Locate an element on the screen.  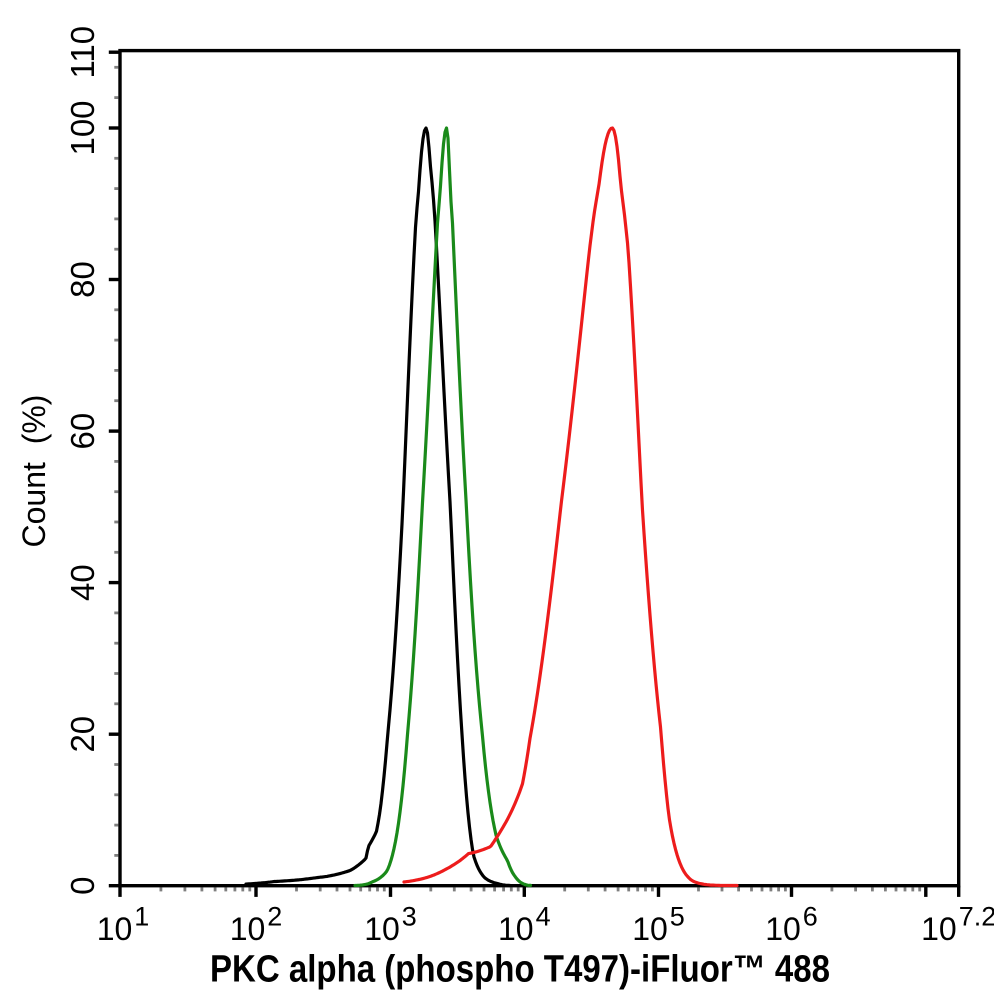
svg-text: 80 is located at coordinates (82, 279).